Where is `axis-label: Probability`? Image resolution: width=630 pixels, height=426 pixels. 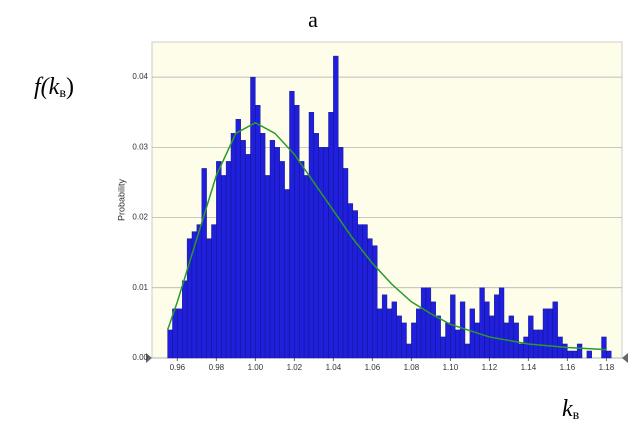 axis-label: Probability is located at coordinates (121, 199).